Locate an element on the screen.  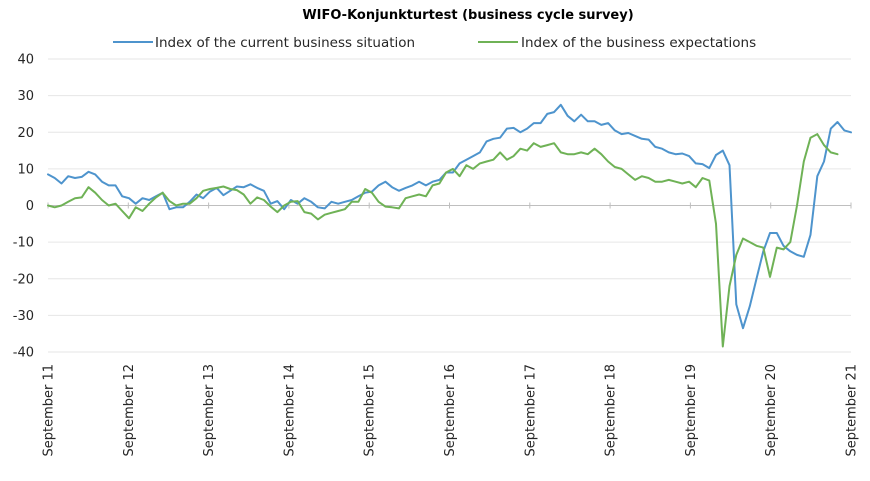
legend-label-current: Index of the current business situation is located at coordinates (285, 43).